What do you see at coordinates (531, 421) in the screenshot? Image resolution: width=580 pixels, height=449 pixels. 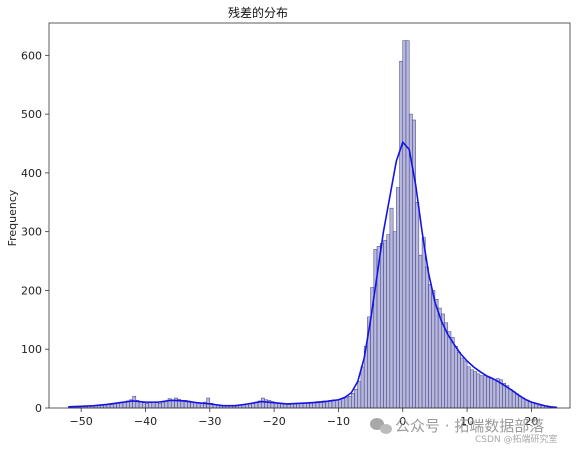 I see `x-tick-label: 20` at bounding box center [531, 421].